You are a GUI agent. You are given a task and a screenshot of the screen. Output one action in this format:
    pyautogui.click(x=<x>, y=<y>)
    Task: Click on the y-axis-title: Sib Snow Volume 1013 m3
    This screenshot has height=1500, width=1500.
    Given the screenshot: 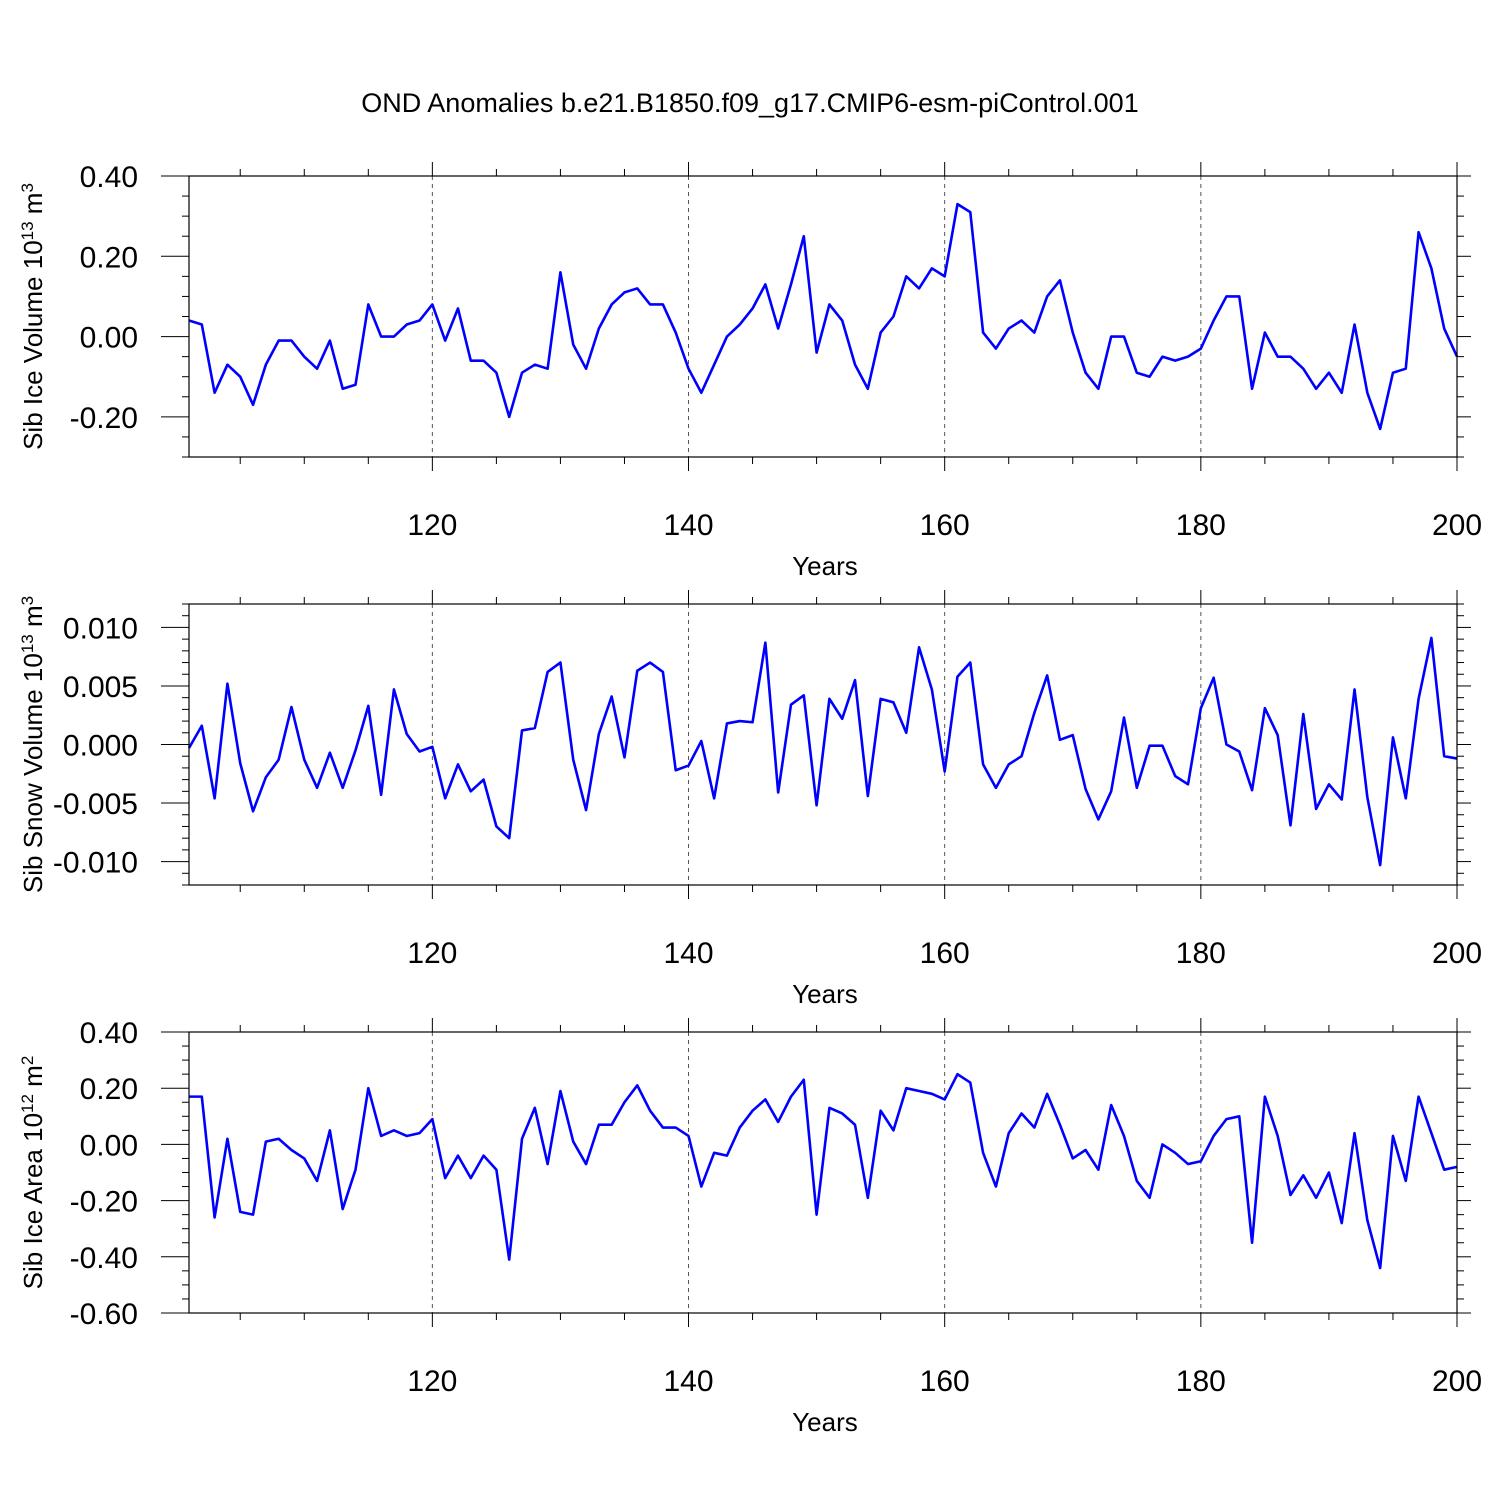 What is the action you would take?
    pyautogui.click(x=33, y=744)
    